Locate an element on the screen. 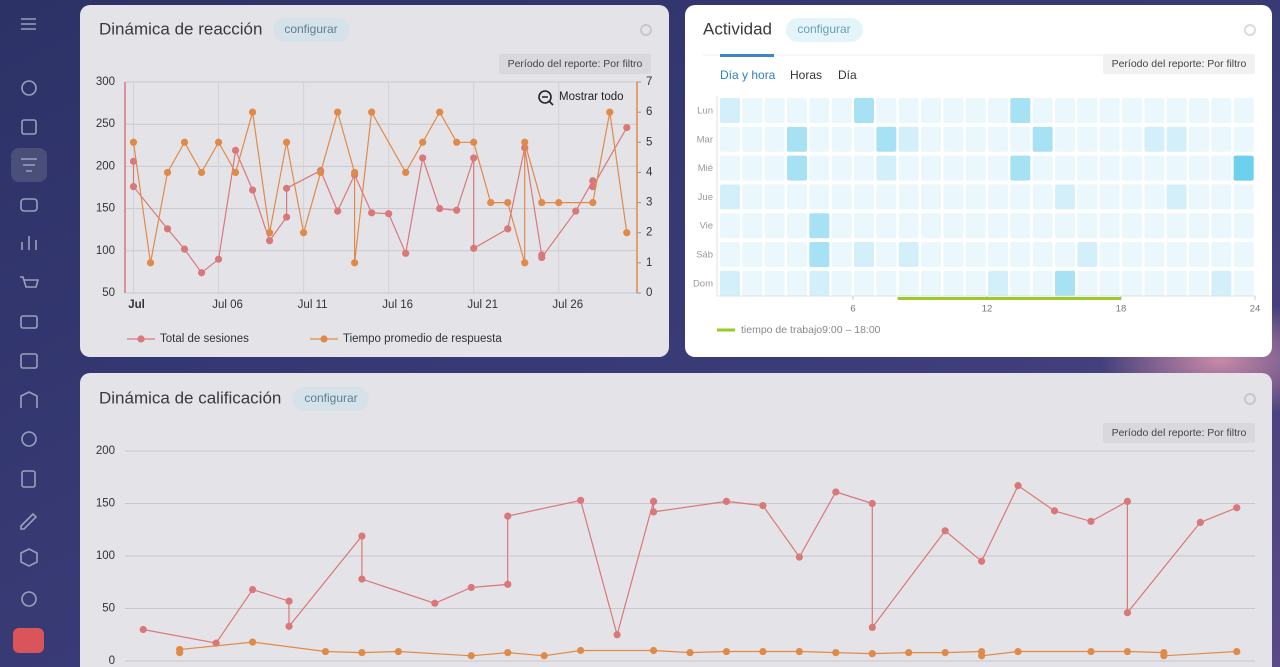 The height and width of the screenshot is (667, 1280). y-tick-label: 0 is located at coordinates (112, 661).